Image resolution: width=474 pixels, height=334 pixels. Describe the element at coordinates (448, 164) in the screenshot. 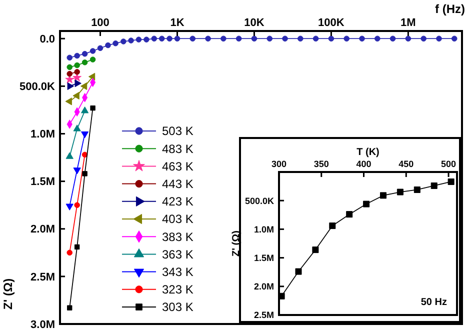

I see `x-tick-label: 500` at that location.